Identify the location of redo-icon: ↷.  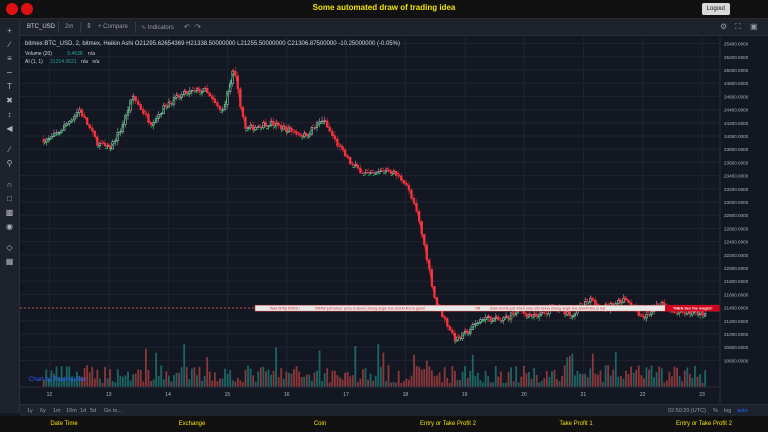
(198, 27).